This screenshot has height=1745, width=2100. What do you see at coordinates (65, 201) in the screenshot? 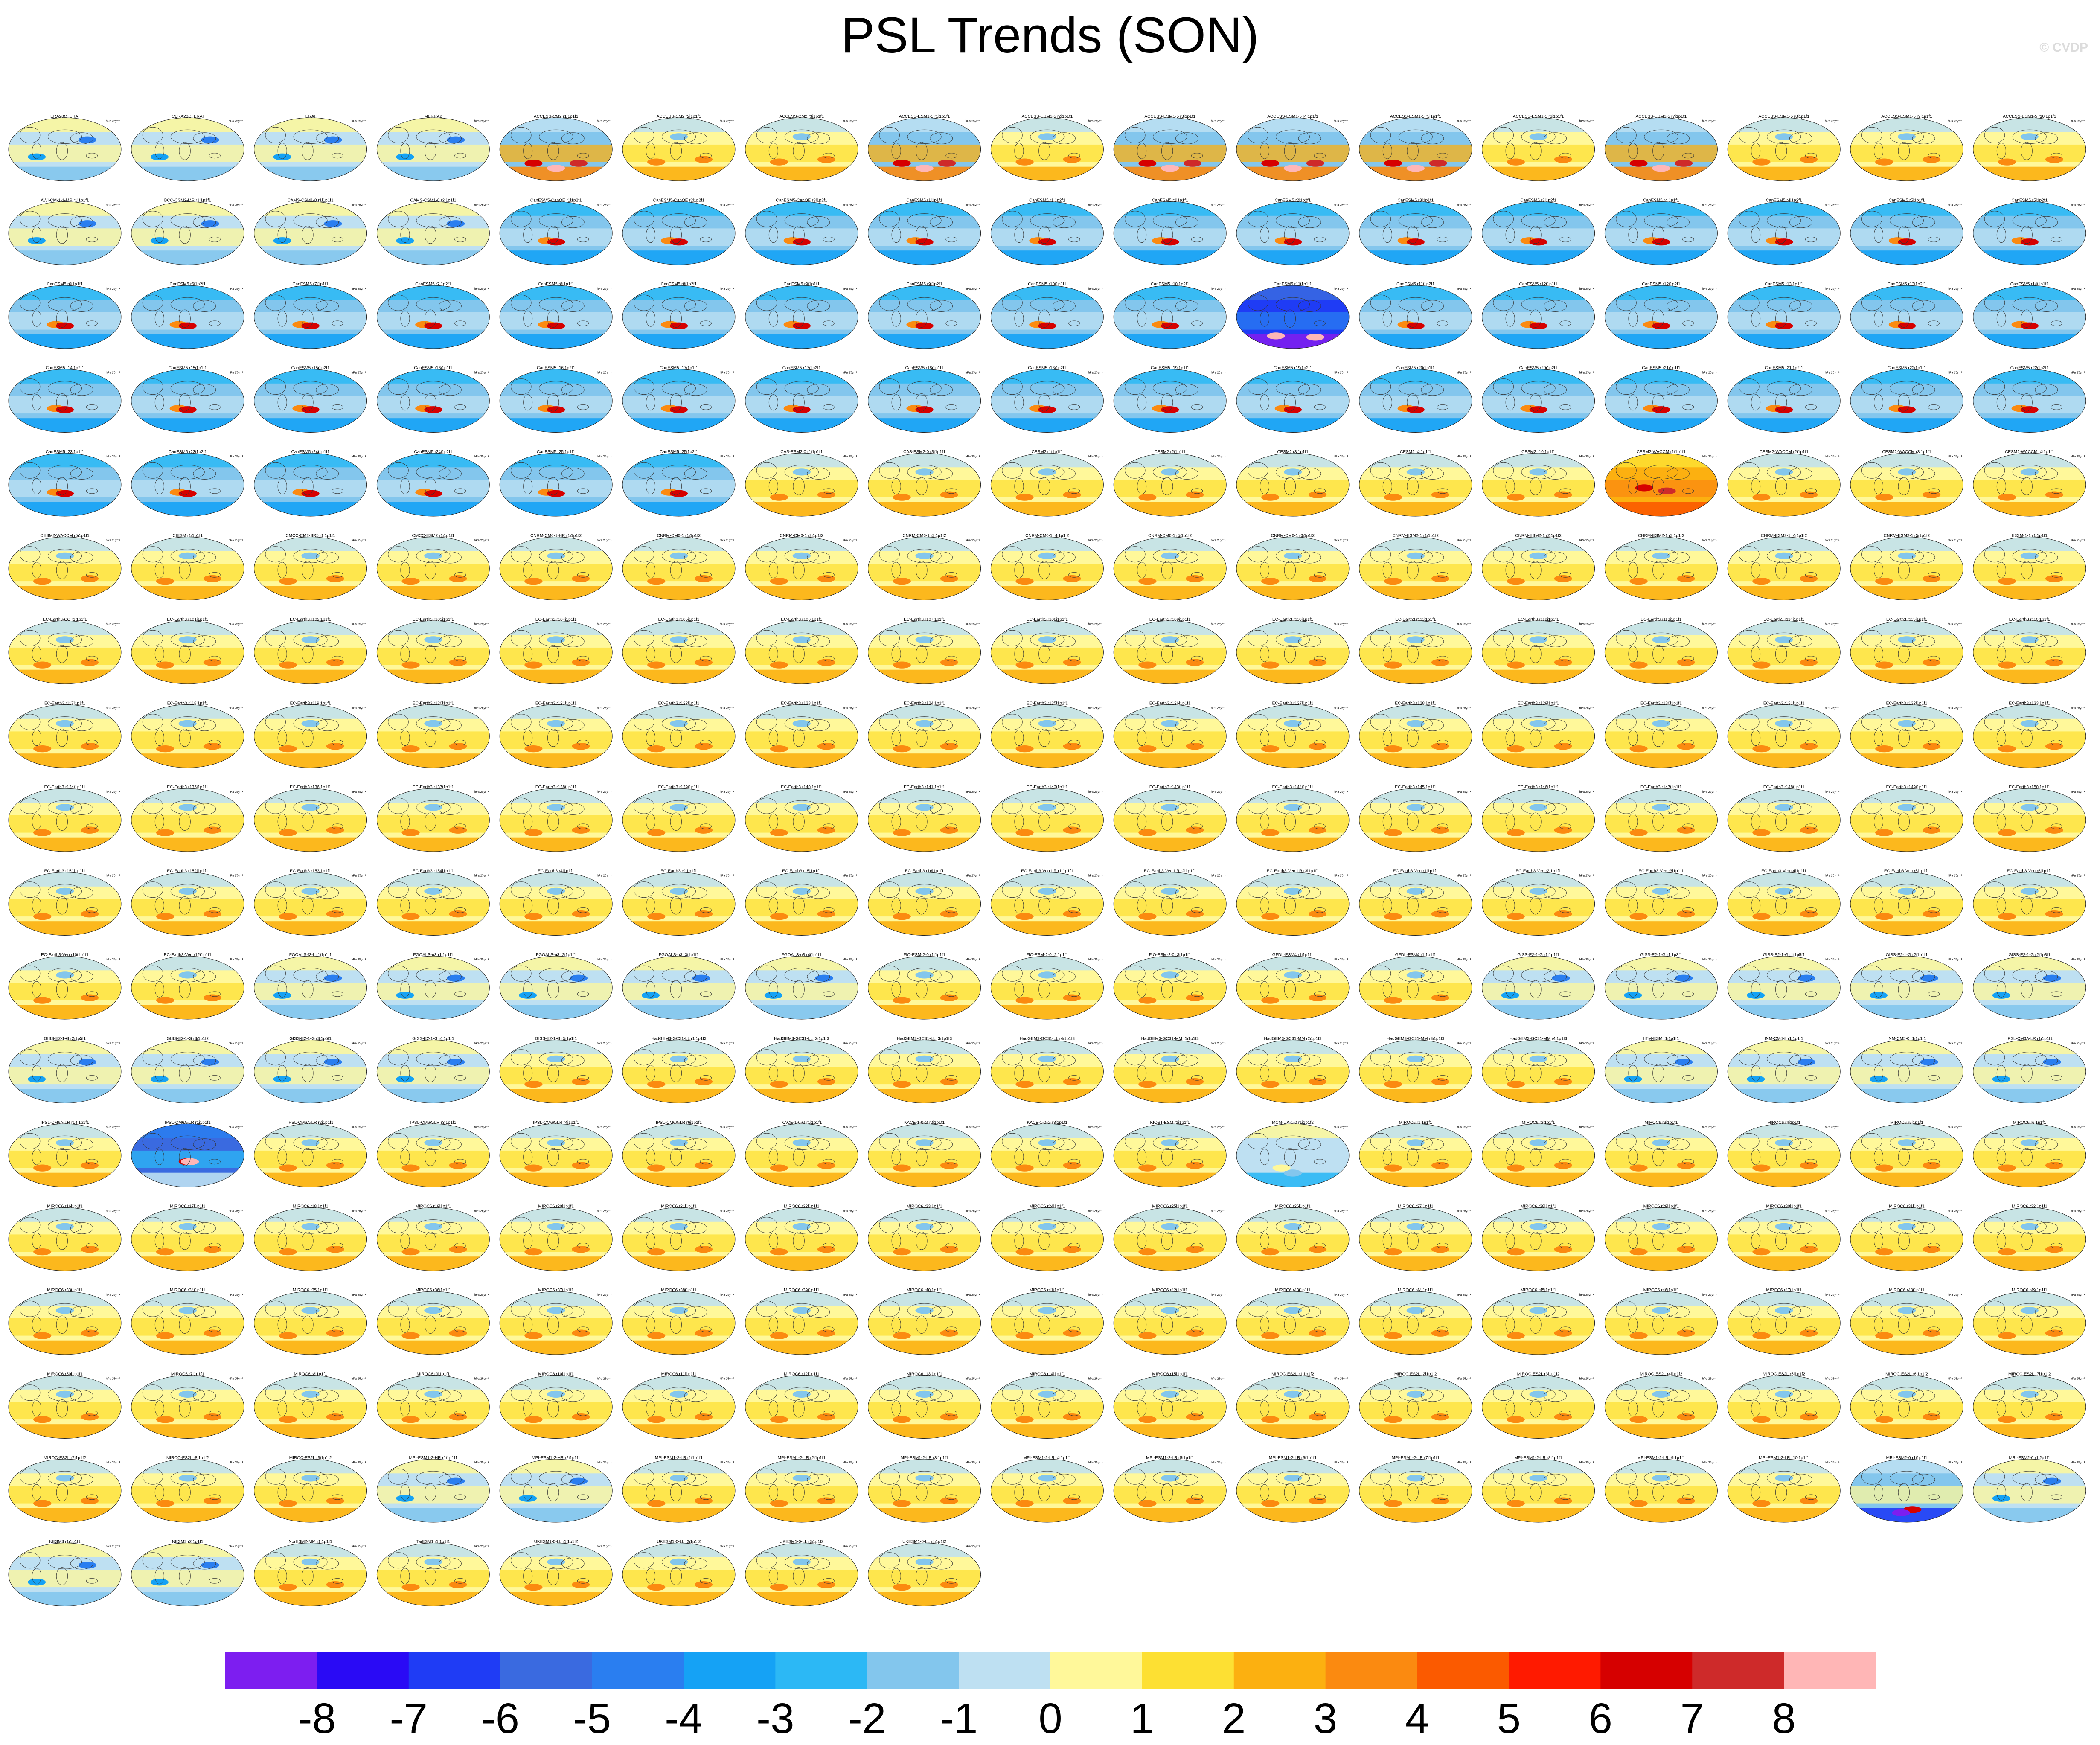
I see `panel-title: AWI-CM-1-1-MR r1i1p1f1` at bounding box center [65, 201].